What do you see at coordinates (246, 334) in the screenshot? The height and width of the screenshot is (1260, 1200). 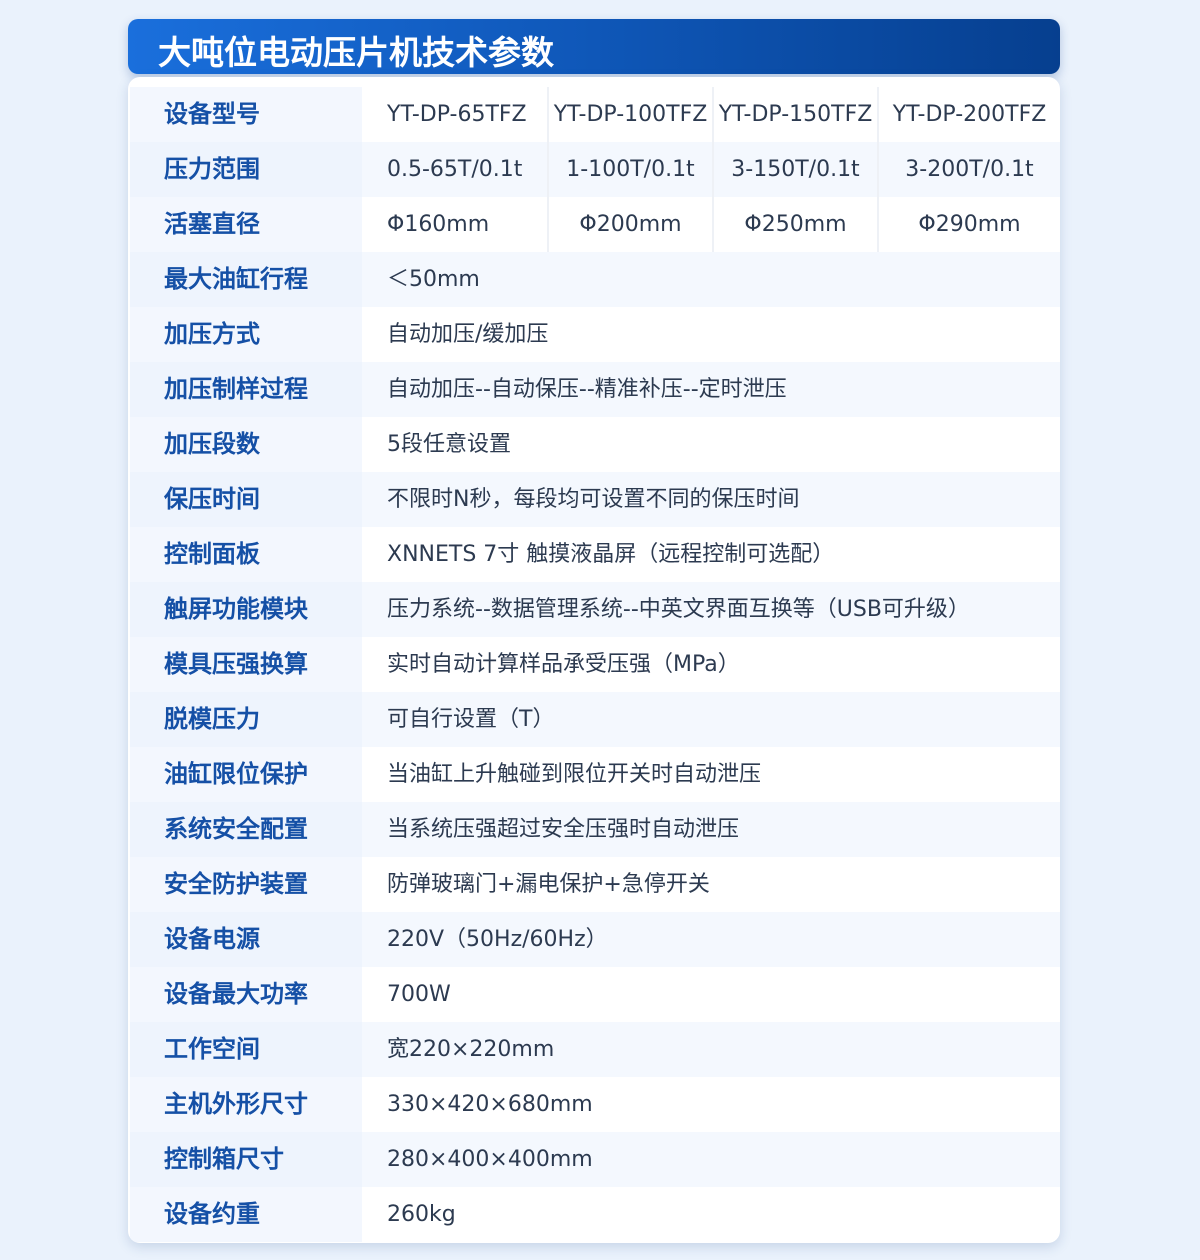 I see `row-label: 加压方式` at bounding box center [246, 334].